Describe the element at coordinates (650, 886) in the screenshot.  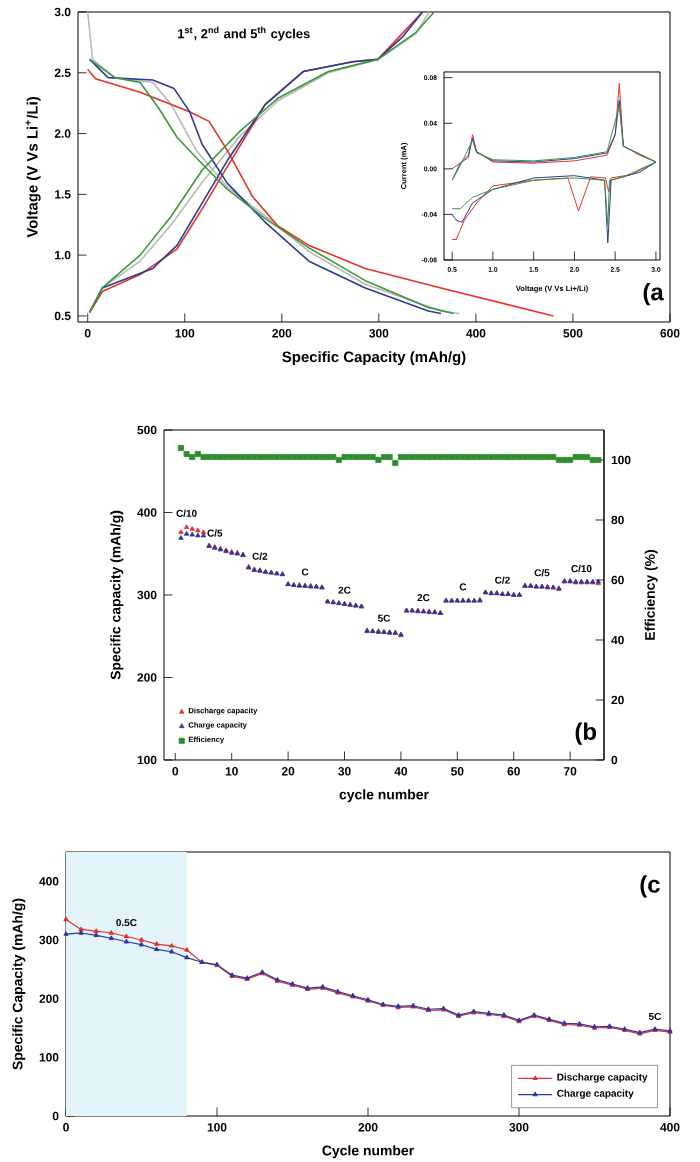
I see `annotation: (c` at that location.